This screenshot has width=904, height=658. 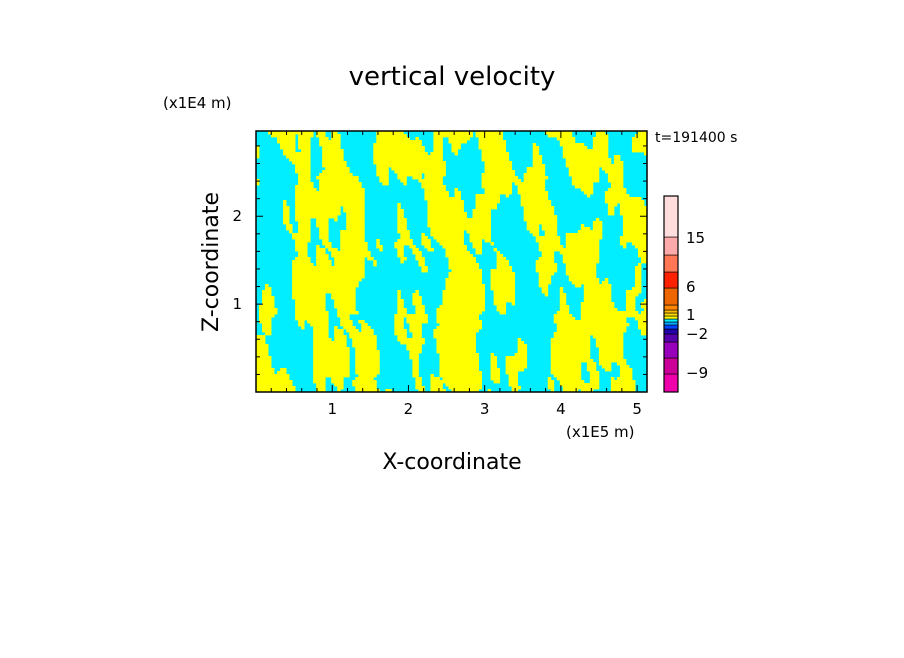 What do you see at coordinates (197, 103) in the screenshot?
I see `y-unit-label: (x1E4 m)` at bounding box center [197, 103].